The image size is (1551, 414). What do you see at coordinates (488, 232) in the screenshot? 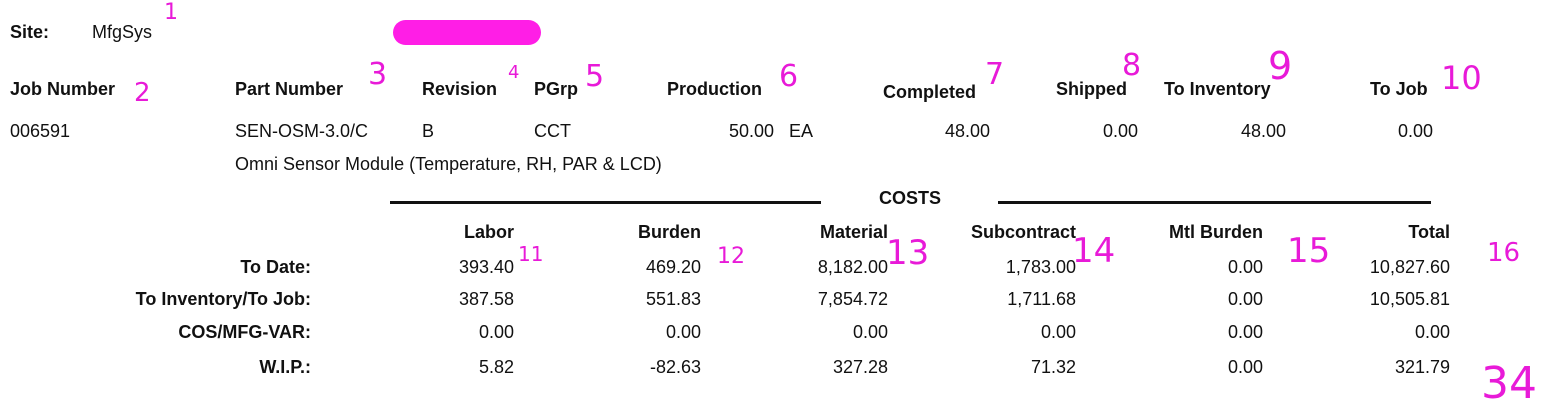
I see `cost-header-labor: Labor` at bounding box center [488, 232].